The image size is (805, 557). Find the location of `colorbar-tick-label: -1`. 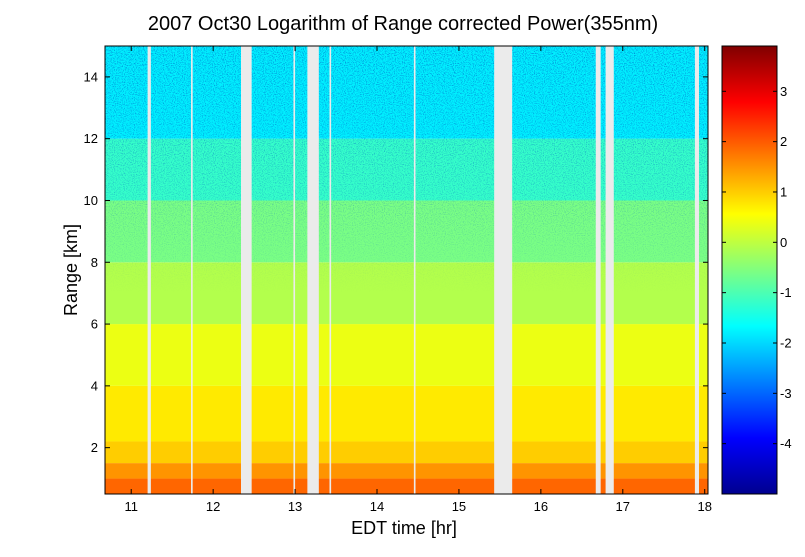

colorbar-tick-label: -1 is located at coordinates (786, 292).